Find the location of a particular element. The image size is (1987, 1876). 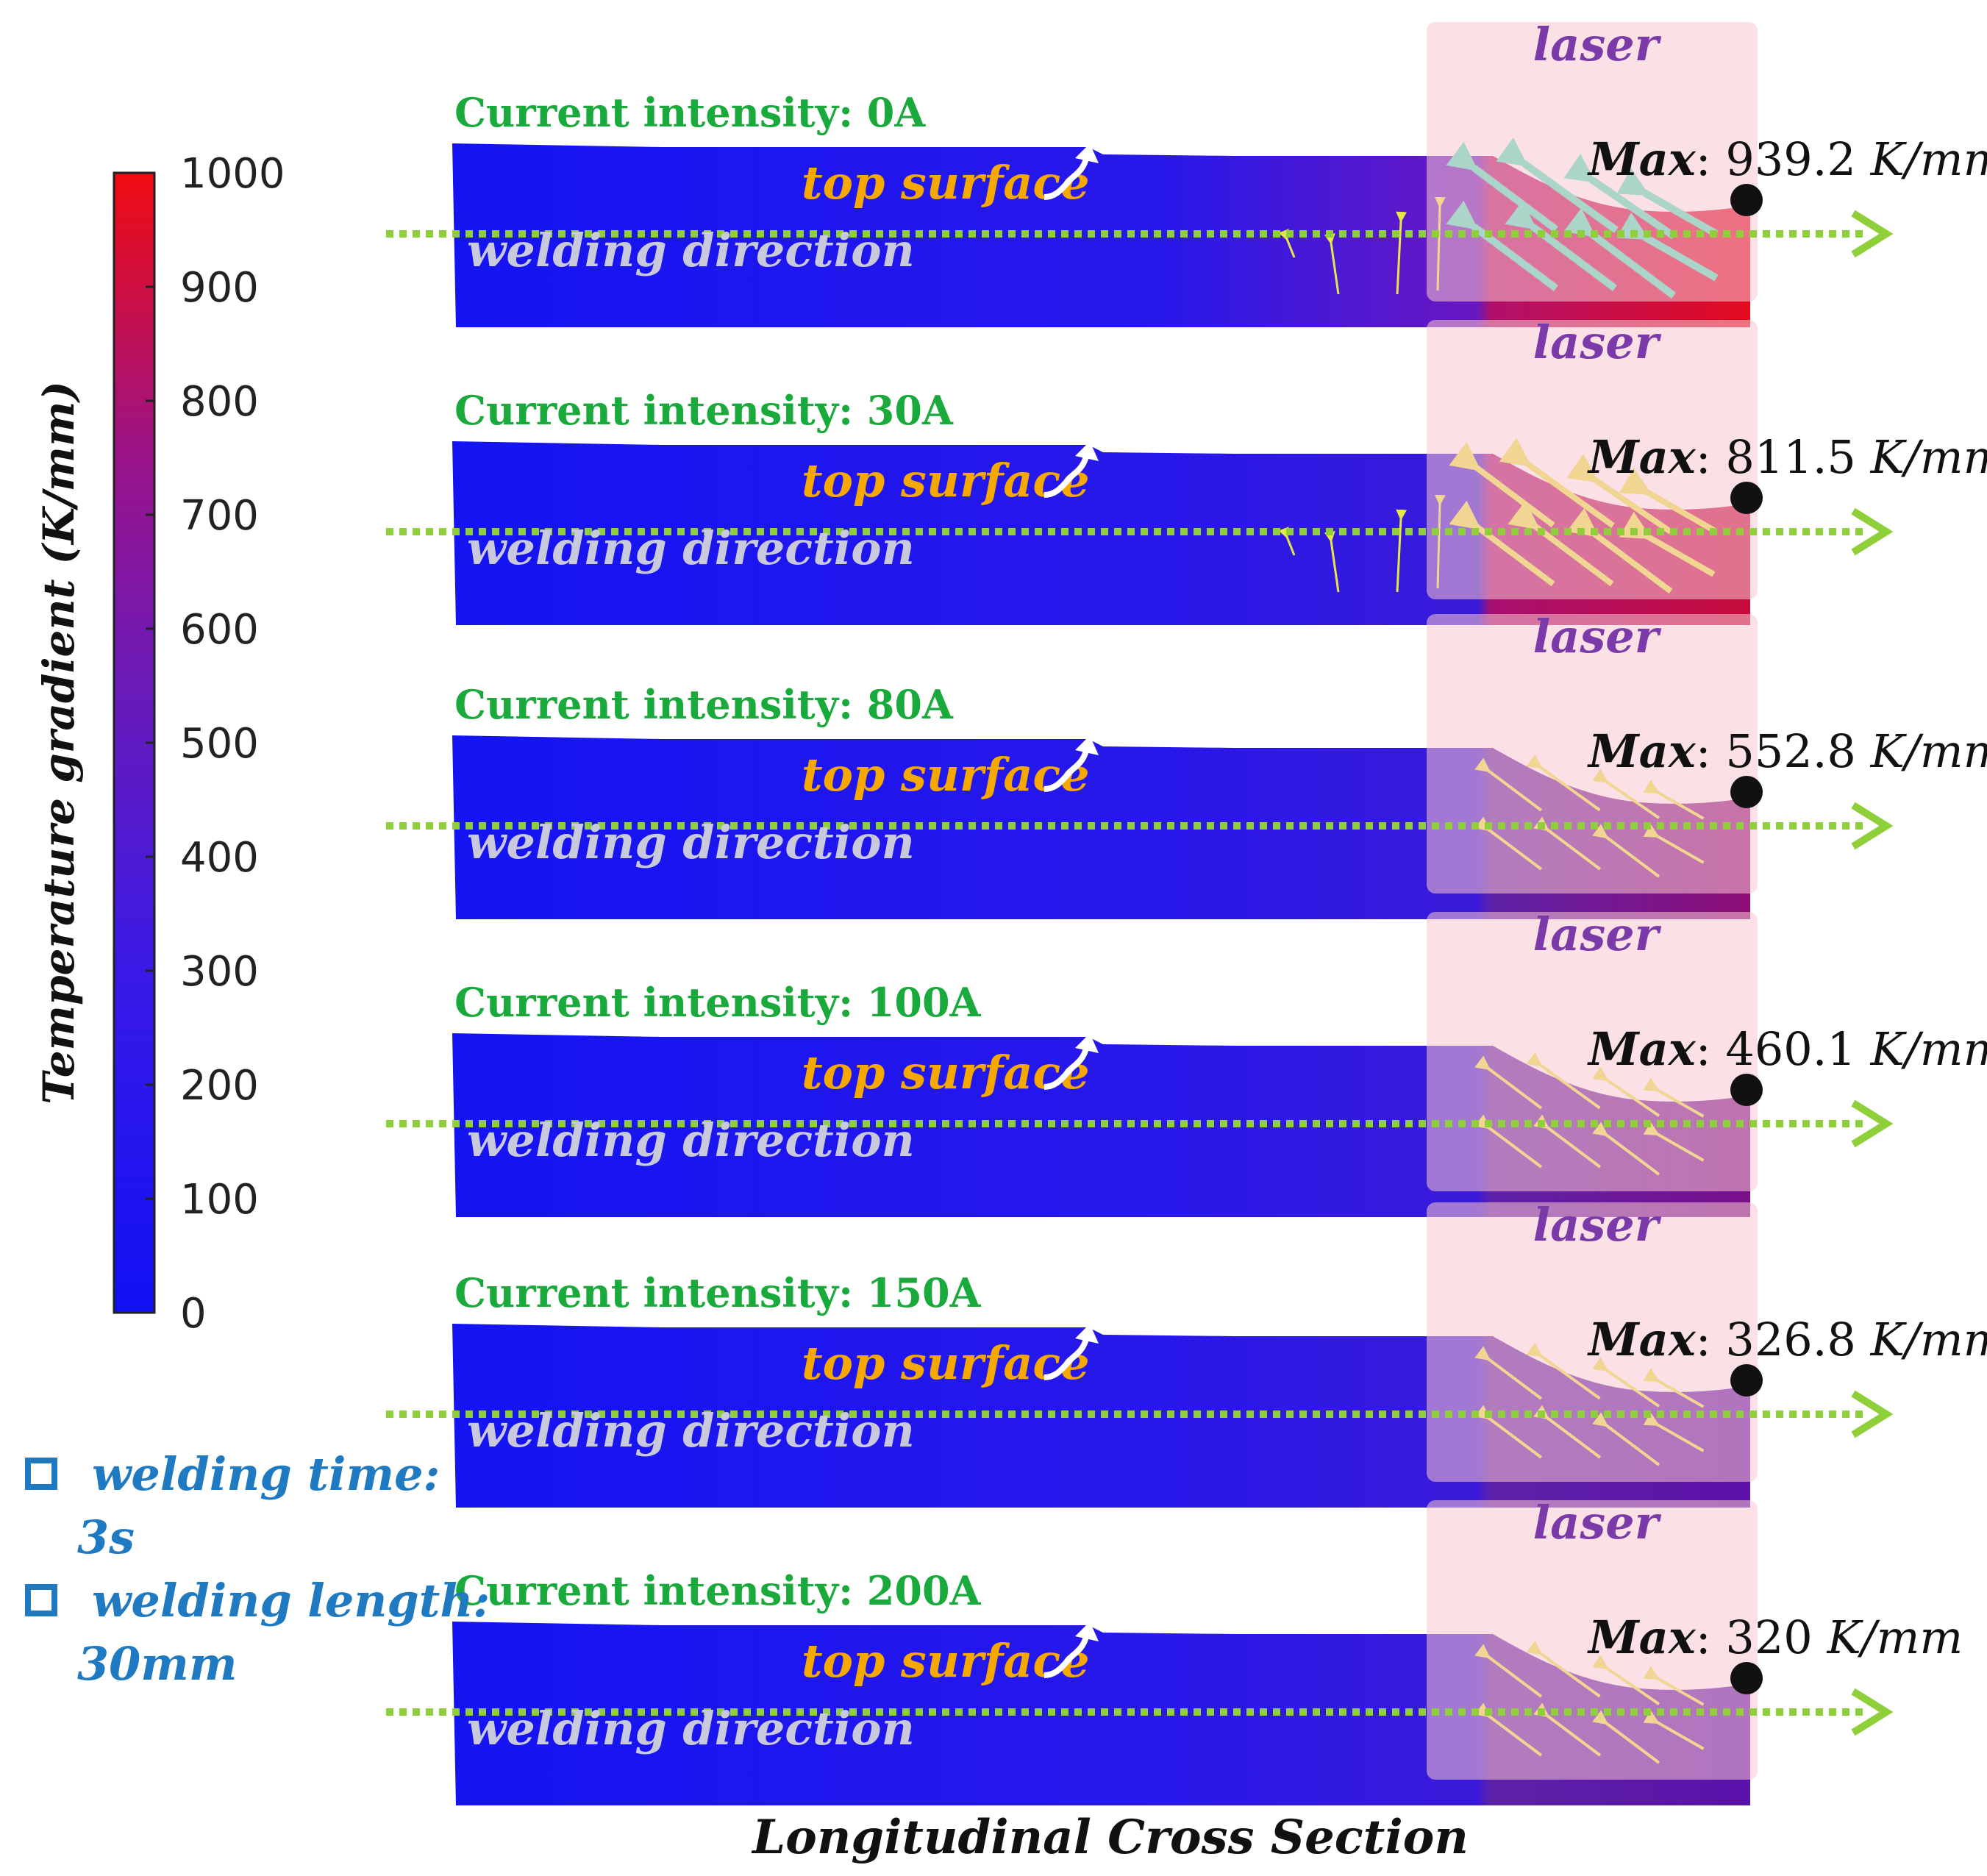

max-gradient-readout: Max: 460.1 K/mm is located at coordinates (1787, 1049).